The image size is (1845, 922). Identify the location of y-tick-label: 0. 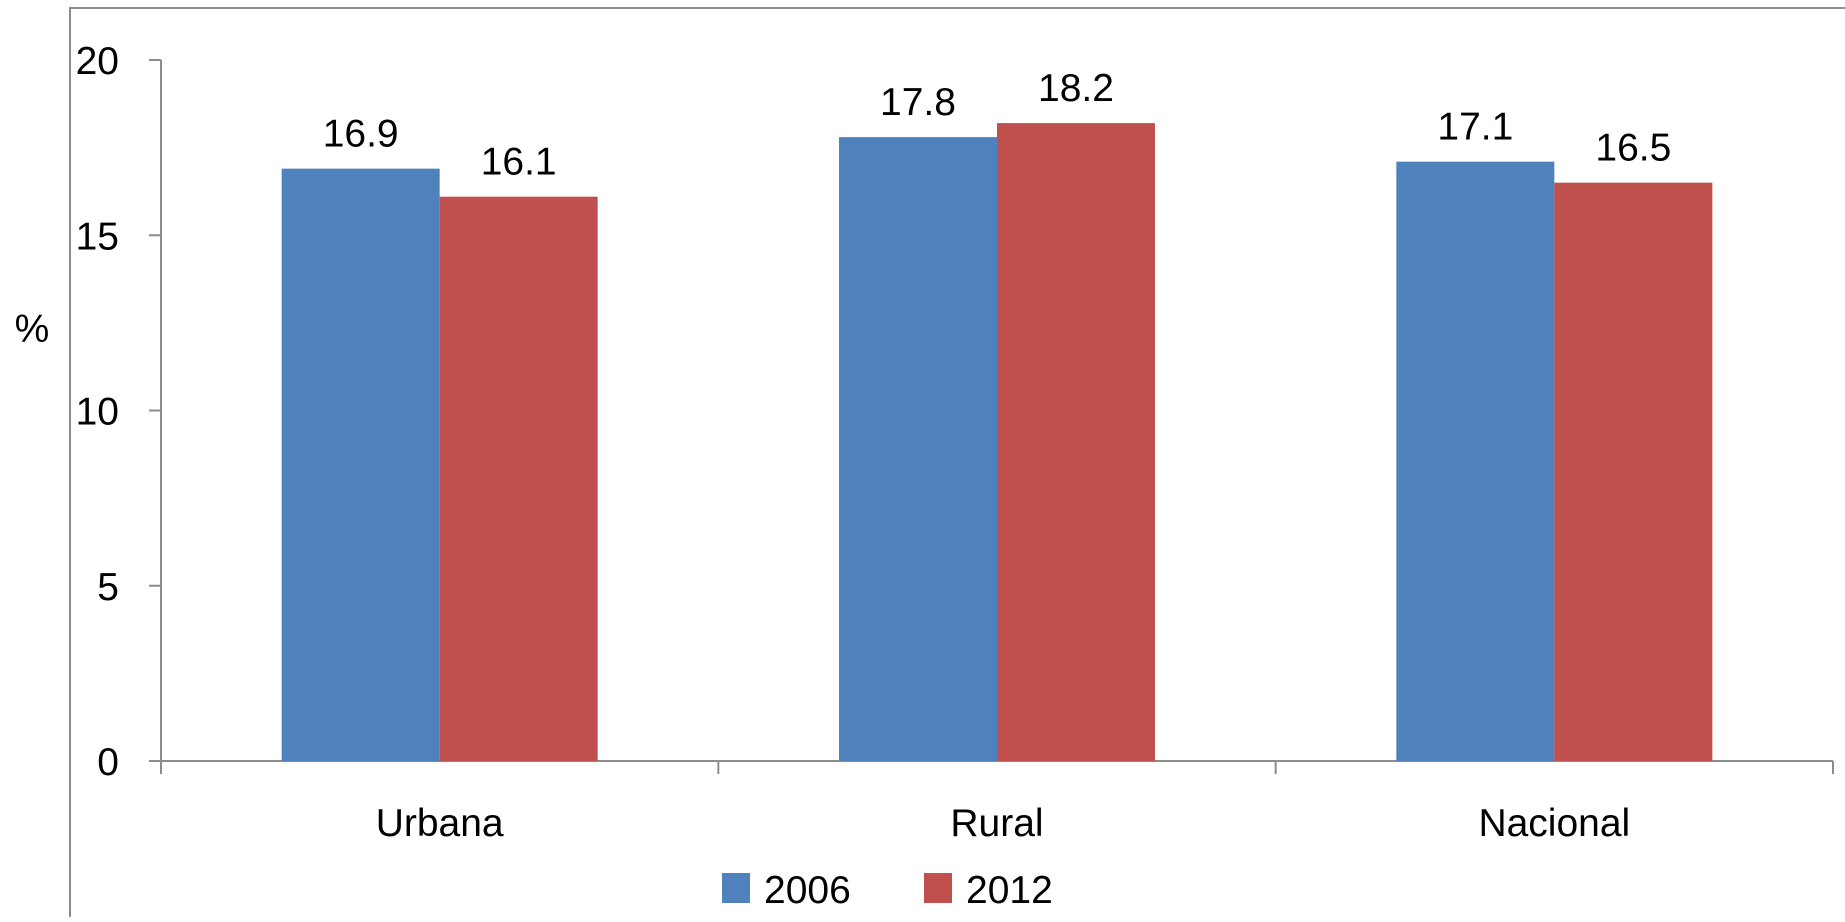
(108, 762).